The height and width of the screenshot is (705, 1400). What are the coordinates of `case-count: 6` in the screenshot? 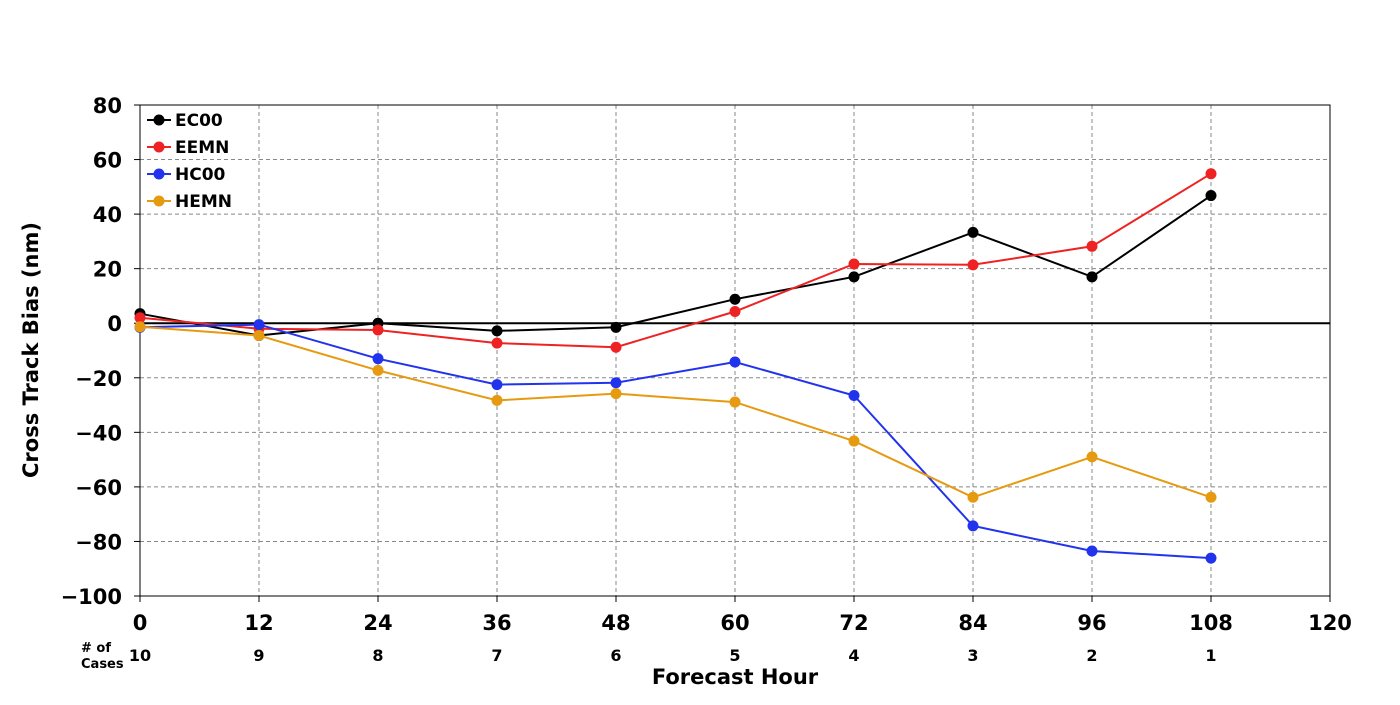 It's located at (615, 655).